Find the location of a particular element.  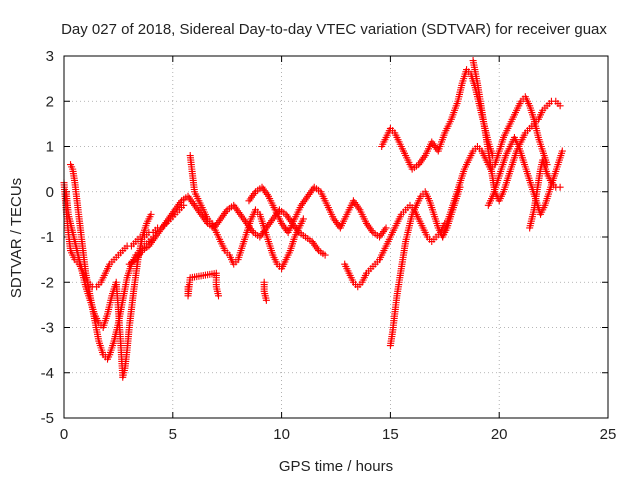

series-arc-j is located at coordinates (495, 167).